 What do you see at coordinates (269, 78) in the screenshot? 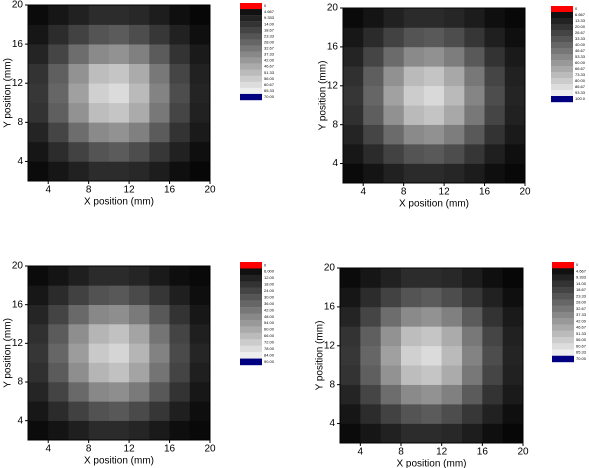
I see `colorbar-label: 56.00` at bounding box center [269, 78].